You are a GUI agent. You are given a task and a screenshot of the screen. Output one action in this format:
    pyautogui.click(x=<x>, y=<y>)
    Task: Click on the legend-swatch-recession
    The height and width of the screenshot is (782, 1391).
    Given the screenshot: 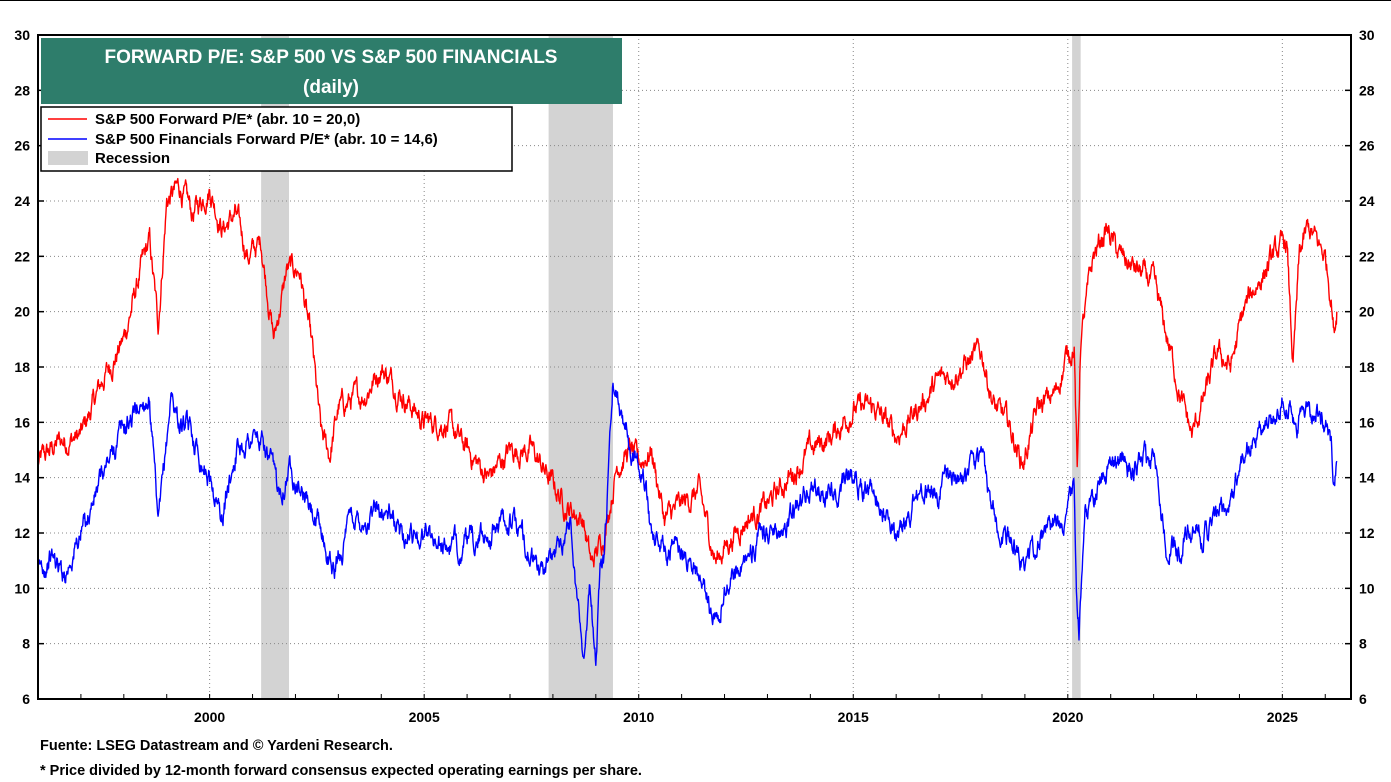 What is the action you would take?
    pyautogui.click(x=68, y=158)
    